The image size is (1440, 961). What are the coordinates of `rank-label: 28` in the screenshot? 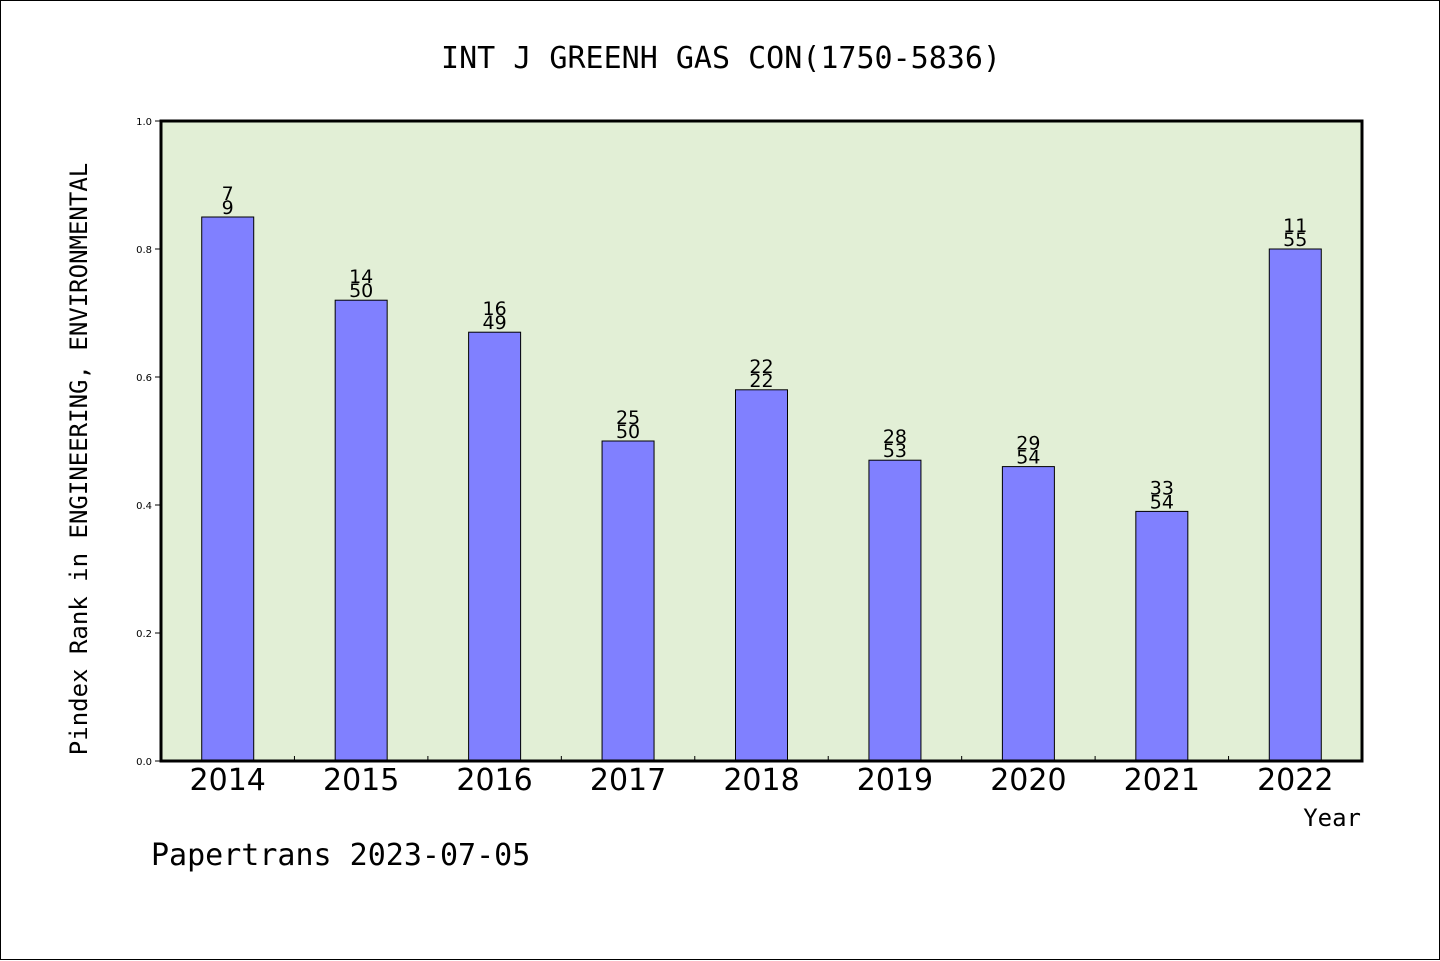 It's located at (895, 437).